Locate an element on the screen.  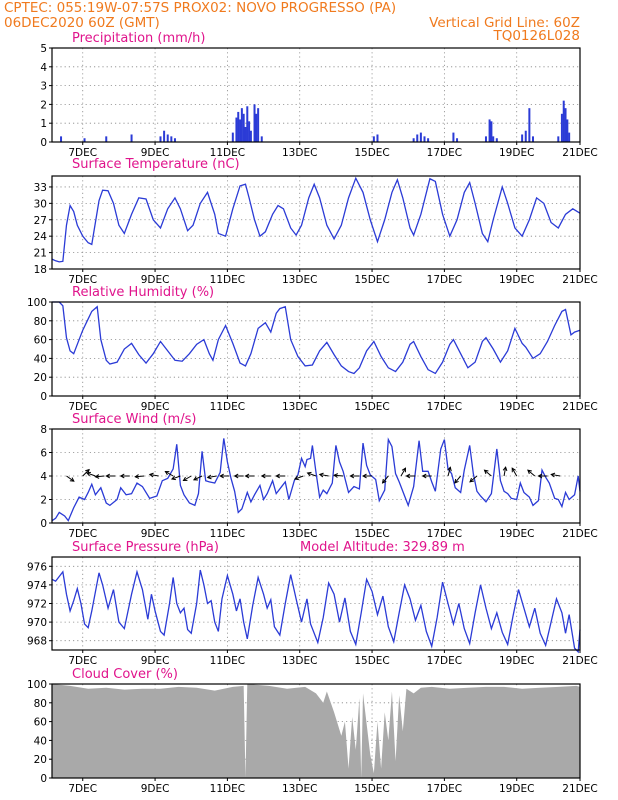
y-tick-label: 972 is located at coordinates (37, 605).